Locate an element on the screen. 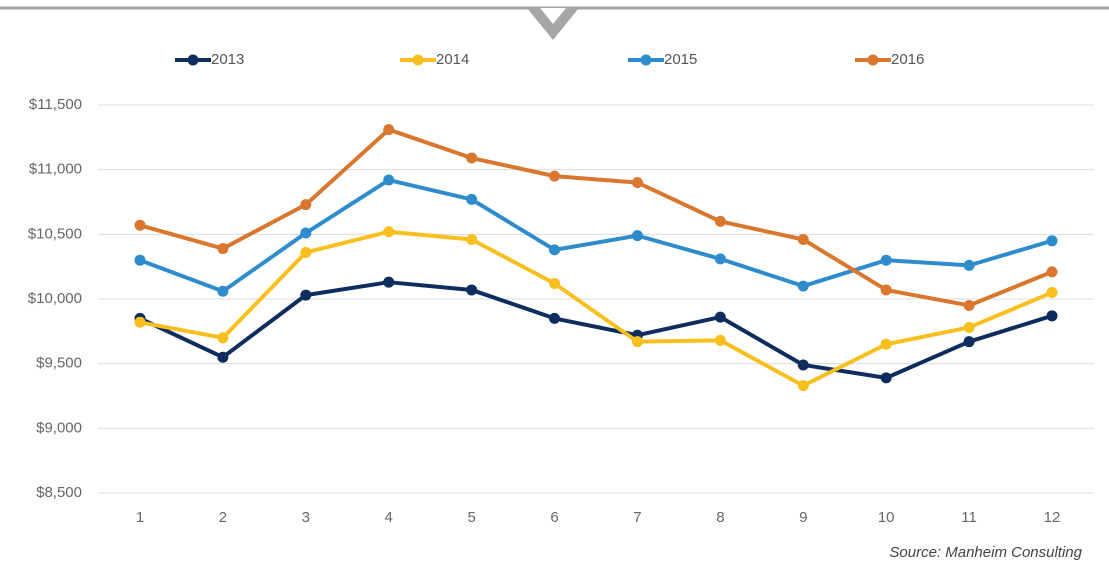 This screenshot has width=1109, height=563. y-tick-label: $8,500 is located at coordinates (59, 492).